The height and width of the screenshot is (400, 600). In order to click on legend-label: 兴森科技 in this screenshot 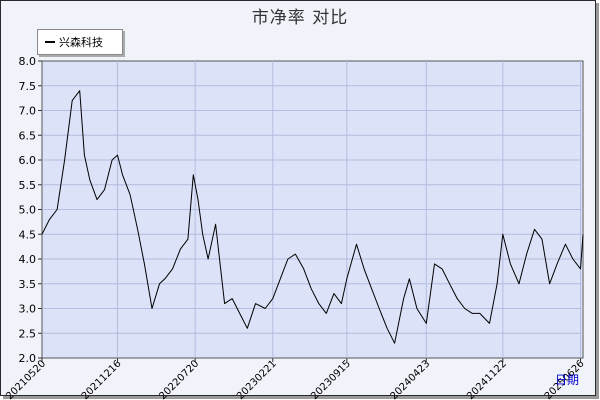, I will do `click(81, 42)`.